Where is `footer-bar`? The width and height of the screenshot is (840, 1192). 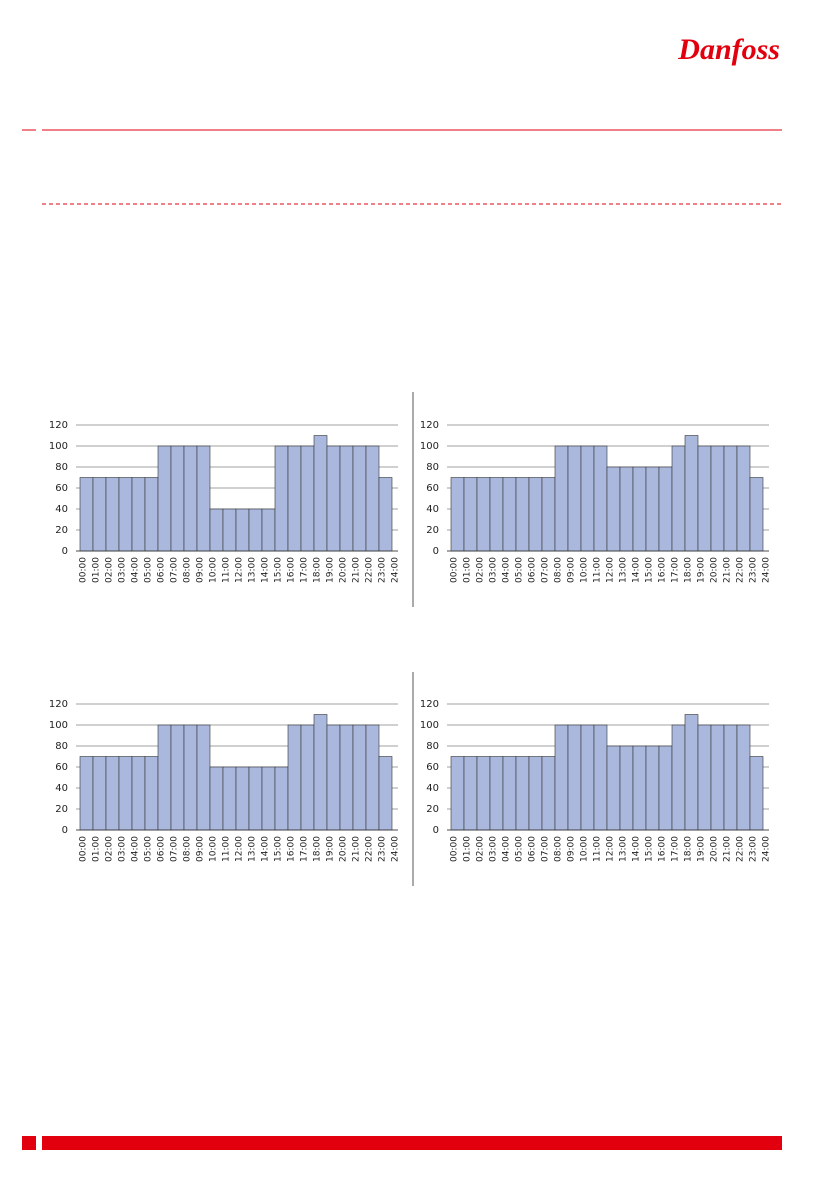 footer-bar is located at coordinates (412, 1143).